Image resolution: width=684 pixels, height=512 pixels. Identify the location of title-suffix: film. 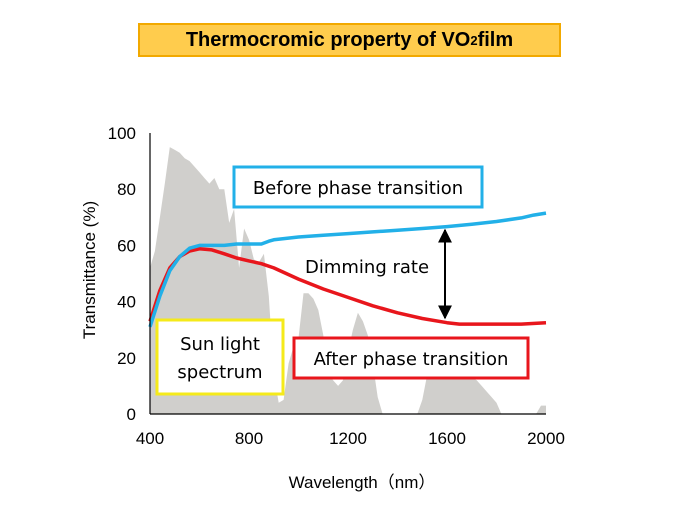
(495, 39).